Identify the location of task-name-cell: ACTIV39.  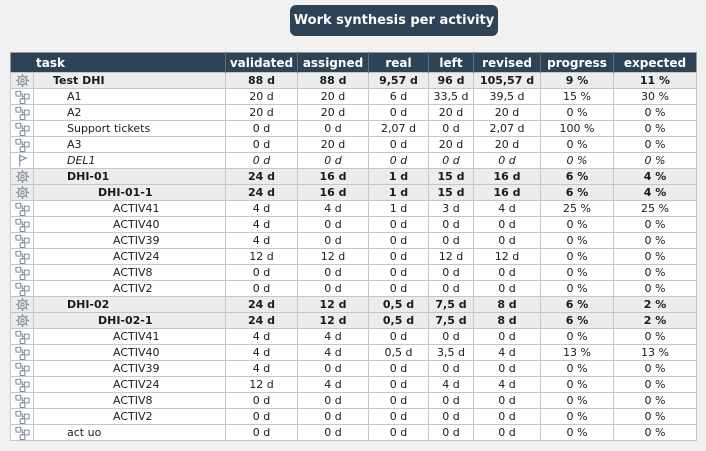
(129, 368).